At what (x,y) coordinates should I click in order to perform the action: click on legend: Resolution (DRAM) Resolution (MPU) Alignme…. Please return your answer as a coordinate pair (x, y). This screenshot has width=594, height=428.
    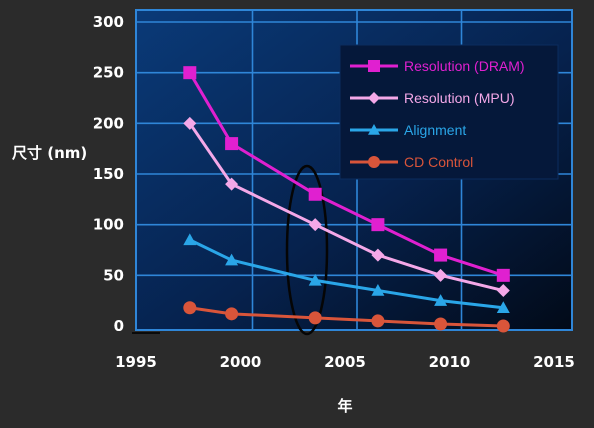
    Looking at the image, I should click on (449, 112).